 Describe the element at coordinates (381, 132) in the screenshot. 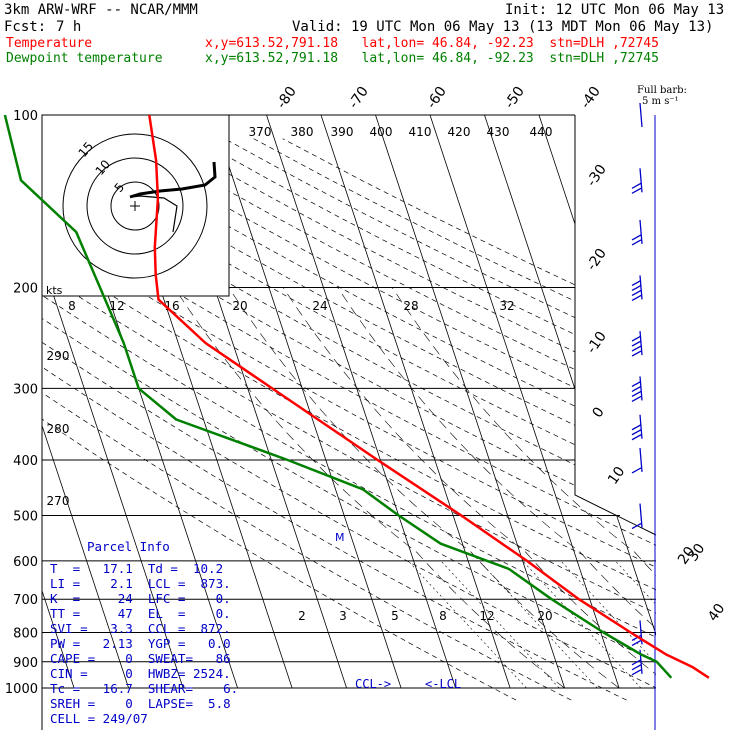

I see `dry-adiabat-label: 400` at that location.